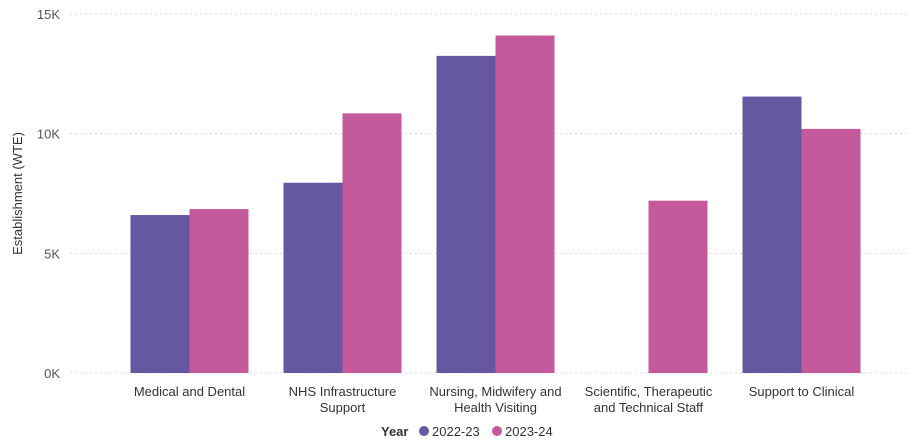 The width and height of the screenshot is (912, 440). What do you see at coordinates (802, 391) in the screenshot?
I see `x-category-label: Support to Clinical` at bounding box center [802, 391].